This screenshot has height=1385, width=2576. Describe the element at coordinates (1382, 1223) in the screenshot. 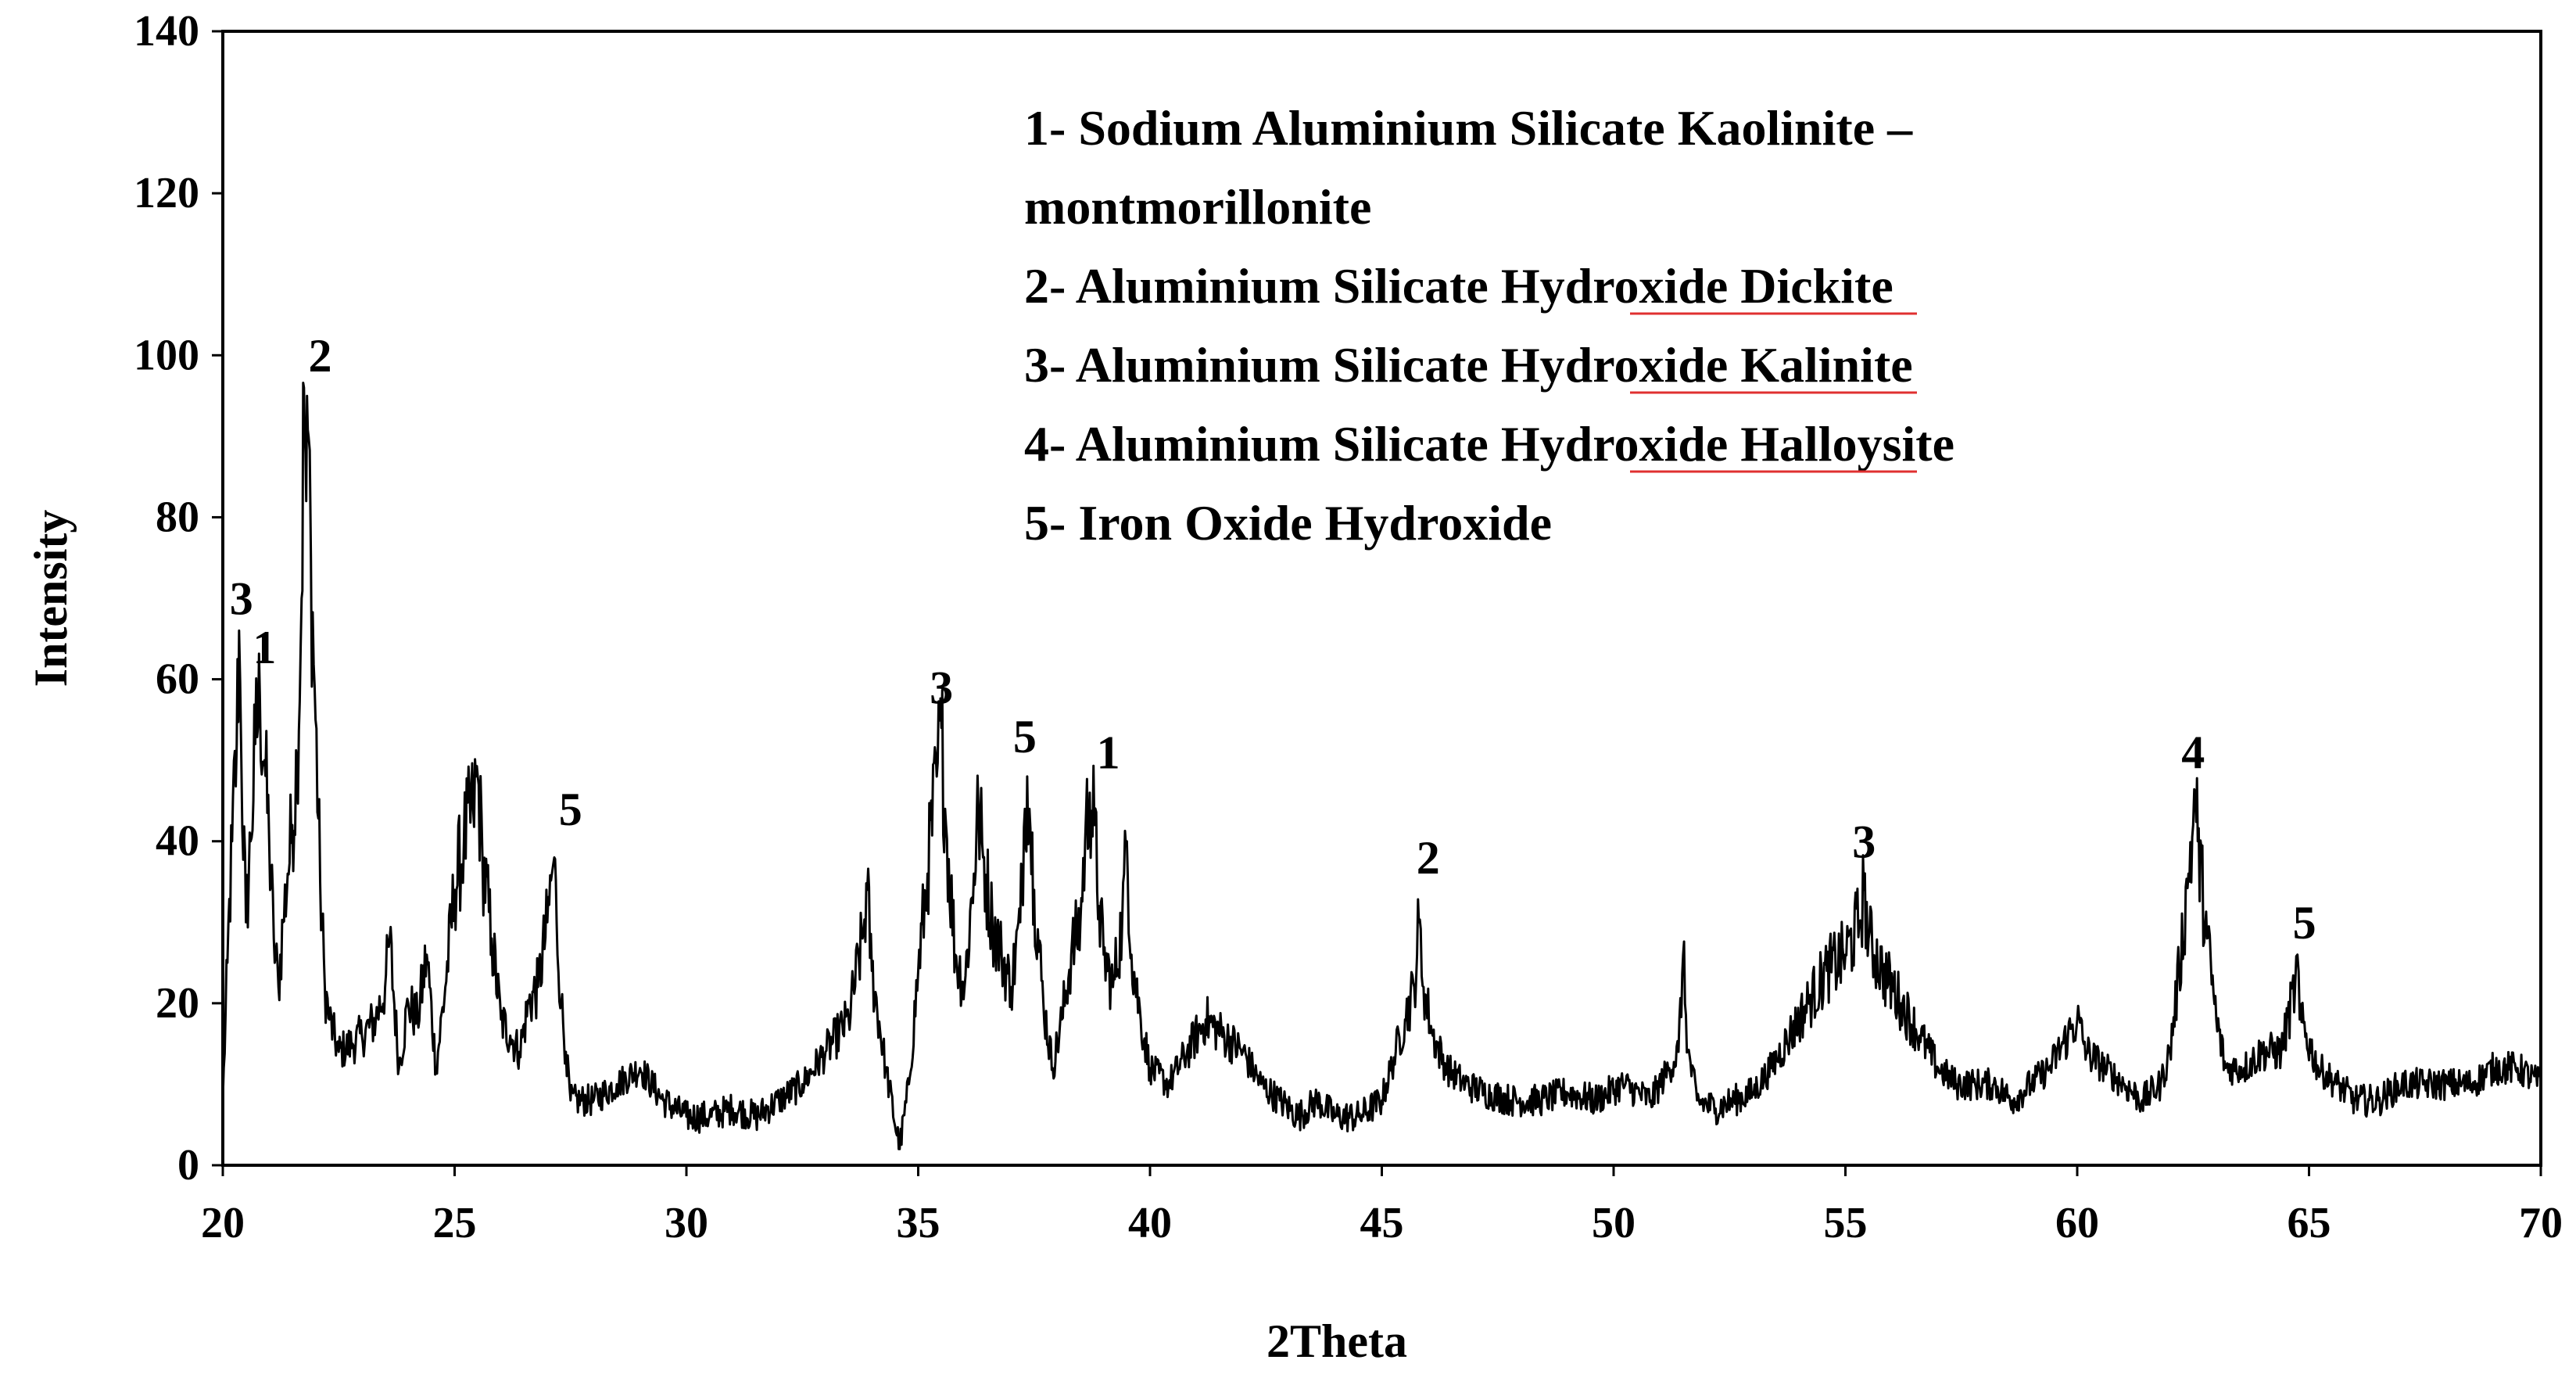

I see `x-tick-label: 45` at that location.